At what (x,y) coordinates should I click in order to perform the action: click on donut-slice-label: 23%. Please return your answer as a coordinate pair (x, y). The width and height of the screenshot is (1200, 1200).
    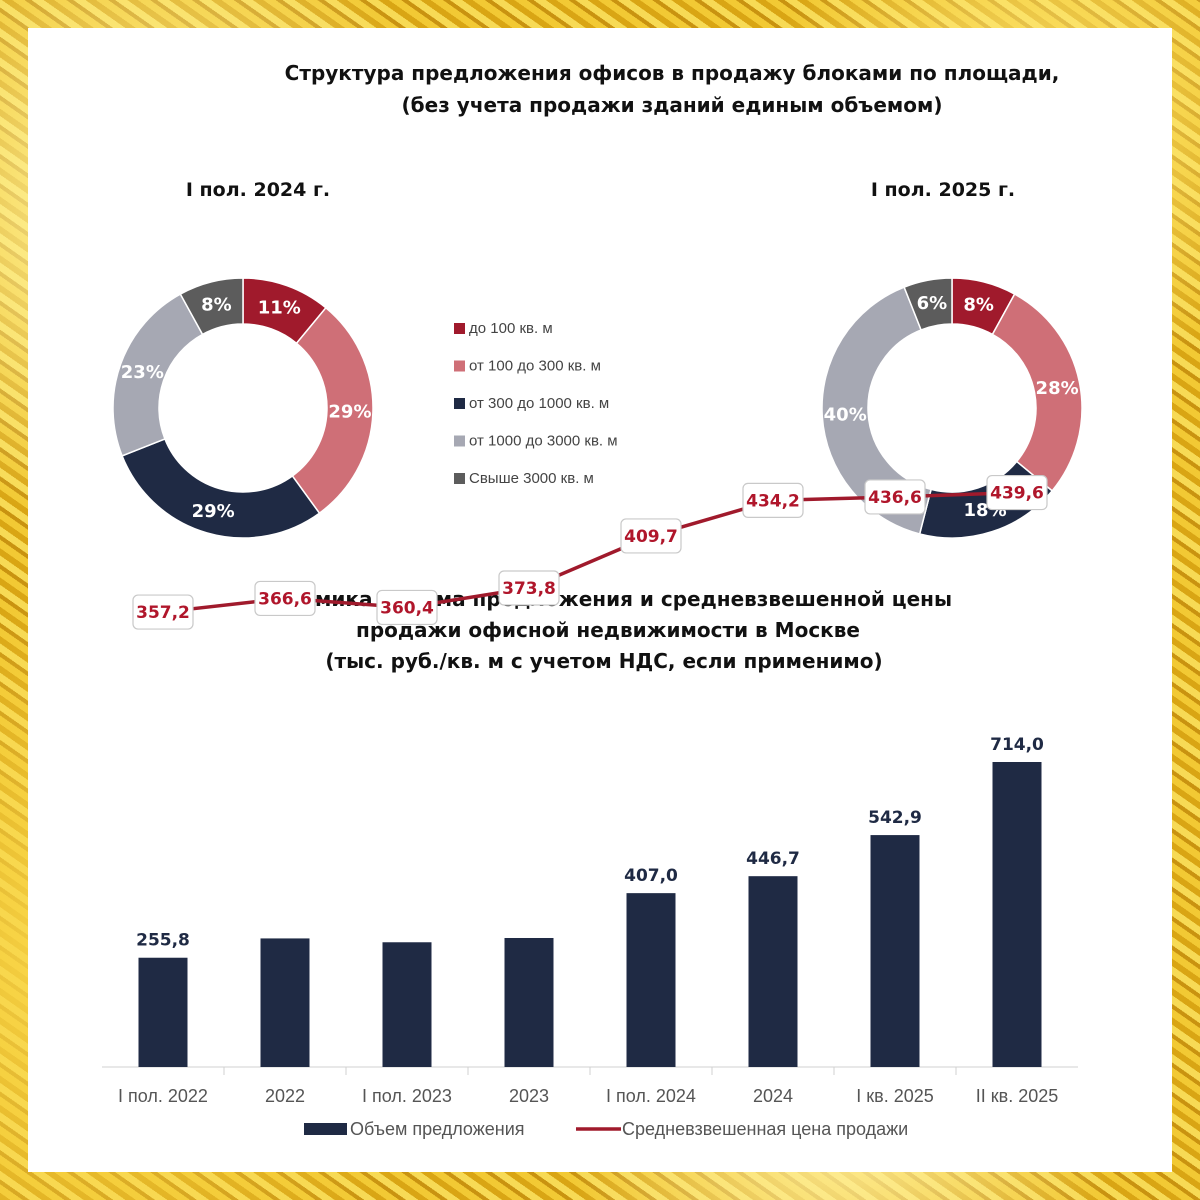
    Looking at the image, I should click on (142, 372).